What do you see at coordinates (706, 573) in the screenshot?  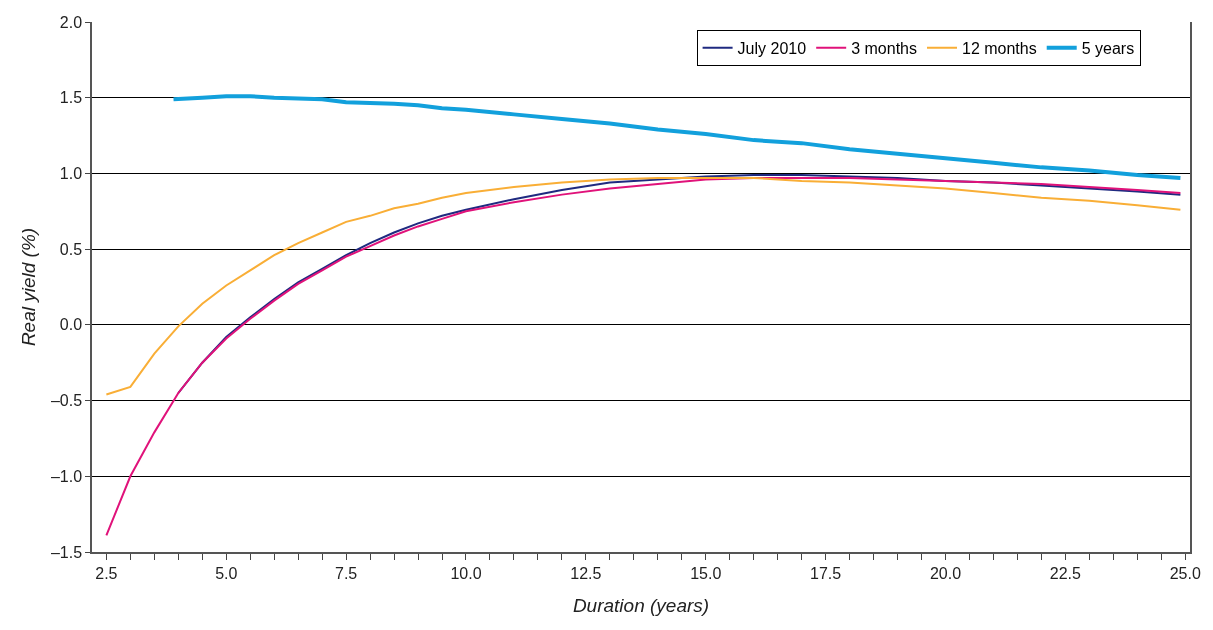 I see `x-tick-label: 15.0` at bounding box center [706, 573].